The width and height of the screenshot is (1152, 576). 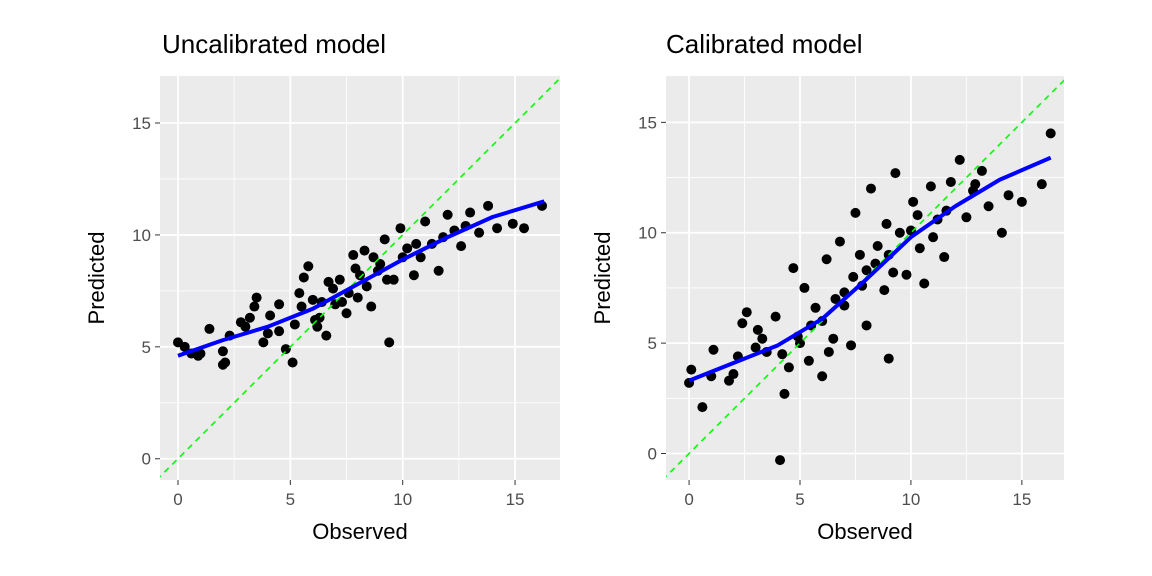 What do you see at coordinates (96, 278) in the screenshot?
I see `y-axis-label: Predicted` at bounding box center [96, 278].